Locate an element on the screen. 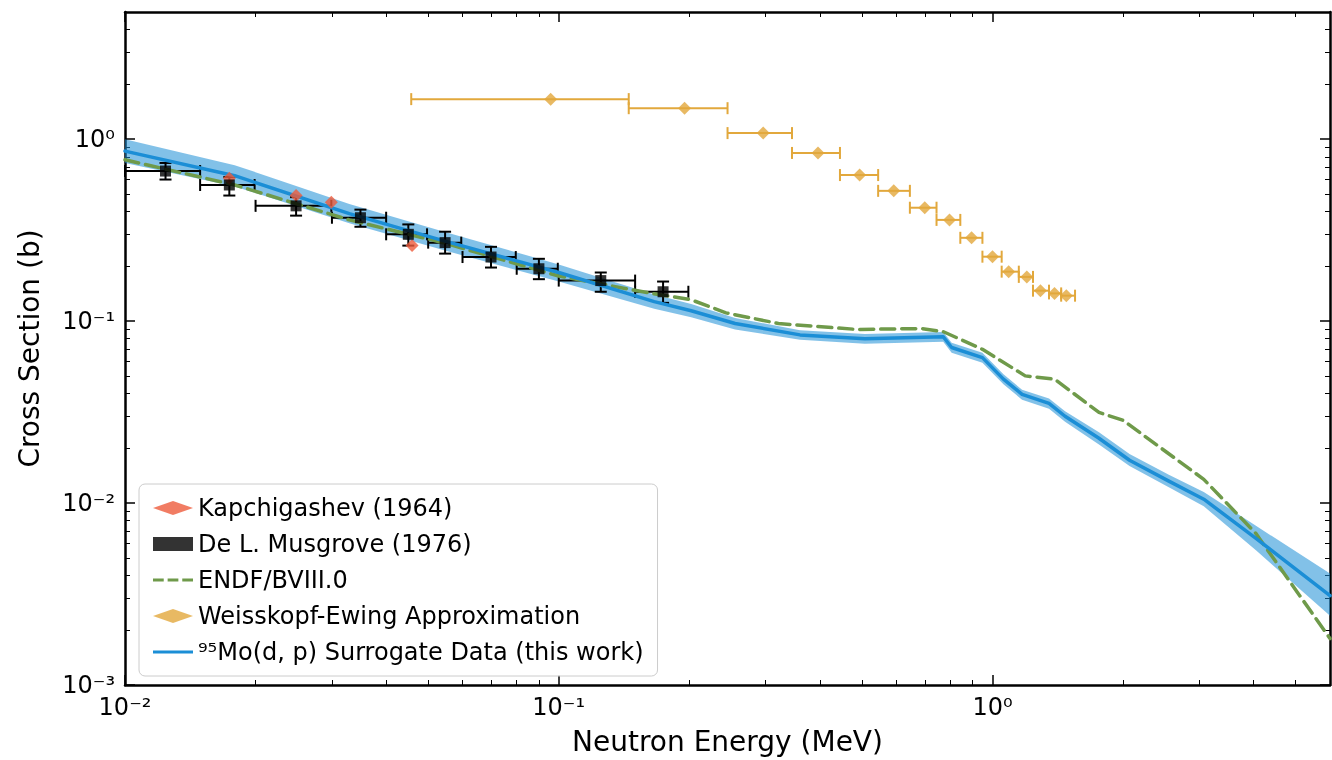  legend-label: De L. Musgrove (1976) is located at coordinates (335, 544).